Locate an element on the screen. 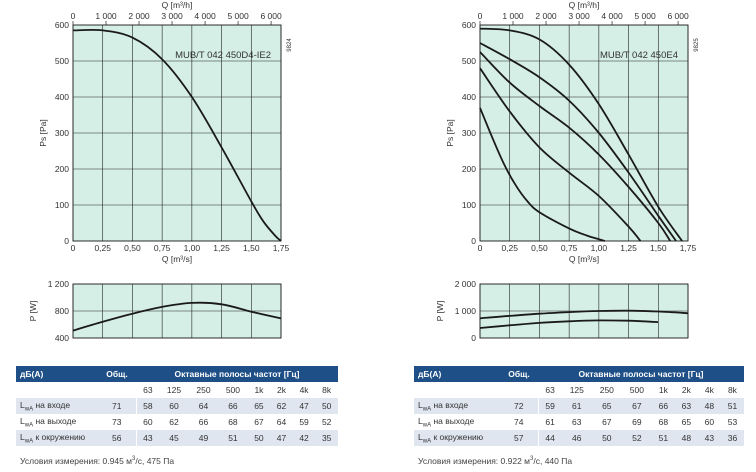 The height and width of the screenshot is (472, 756). total-cell: 57 is located at coordinates (519, 438).